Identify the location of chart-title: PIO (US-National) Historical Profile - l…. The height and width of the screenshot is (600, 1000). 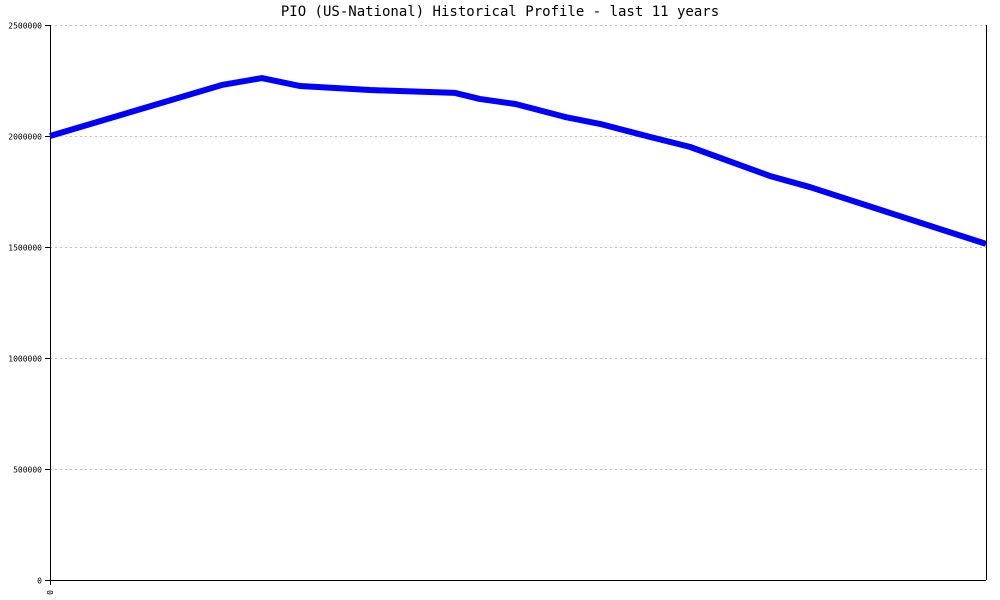
(500, 12).